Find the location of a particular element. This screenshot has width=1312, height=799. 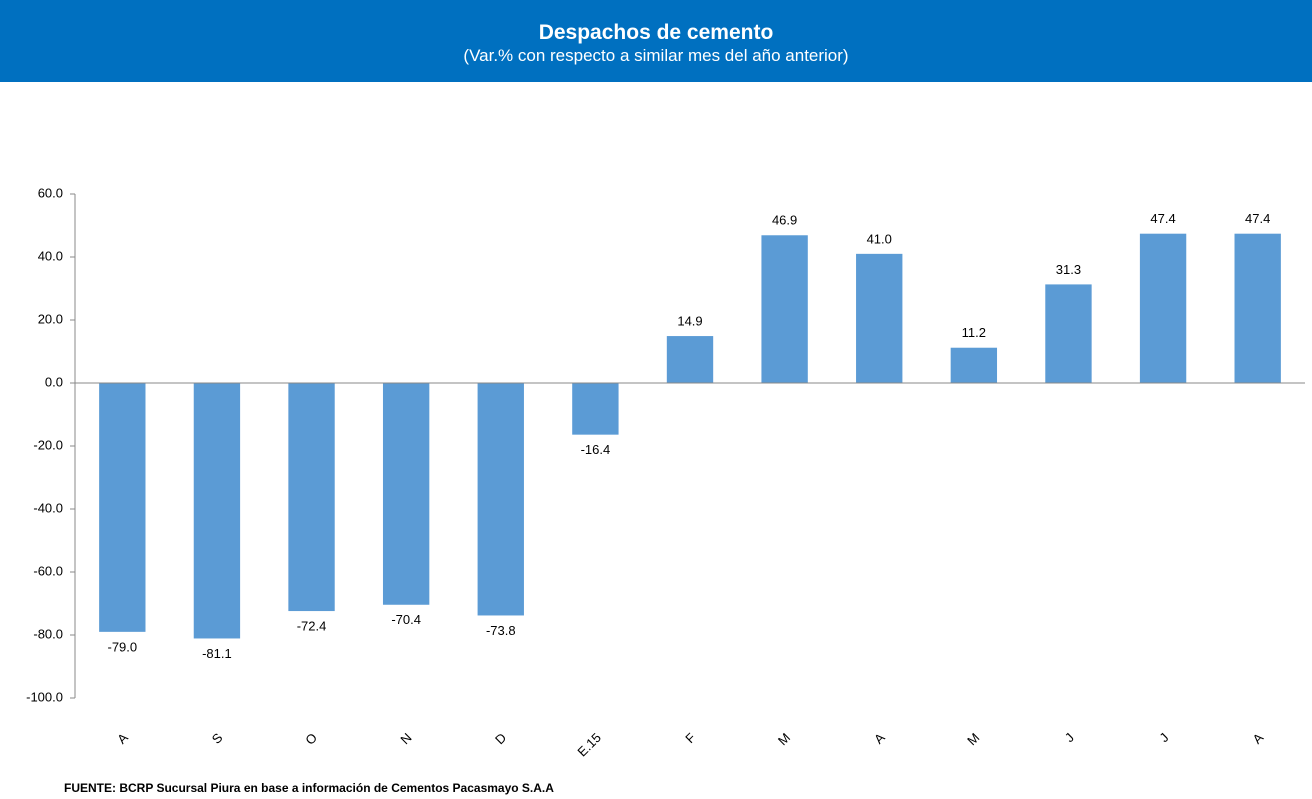

chart-title: Despachos de cemento is located at coordinates (656, 32).